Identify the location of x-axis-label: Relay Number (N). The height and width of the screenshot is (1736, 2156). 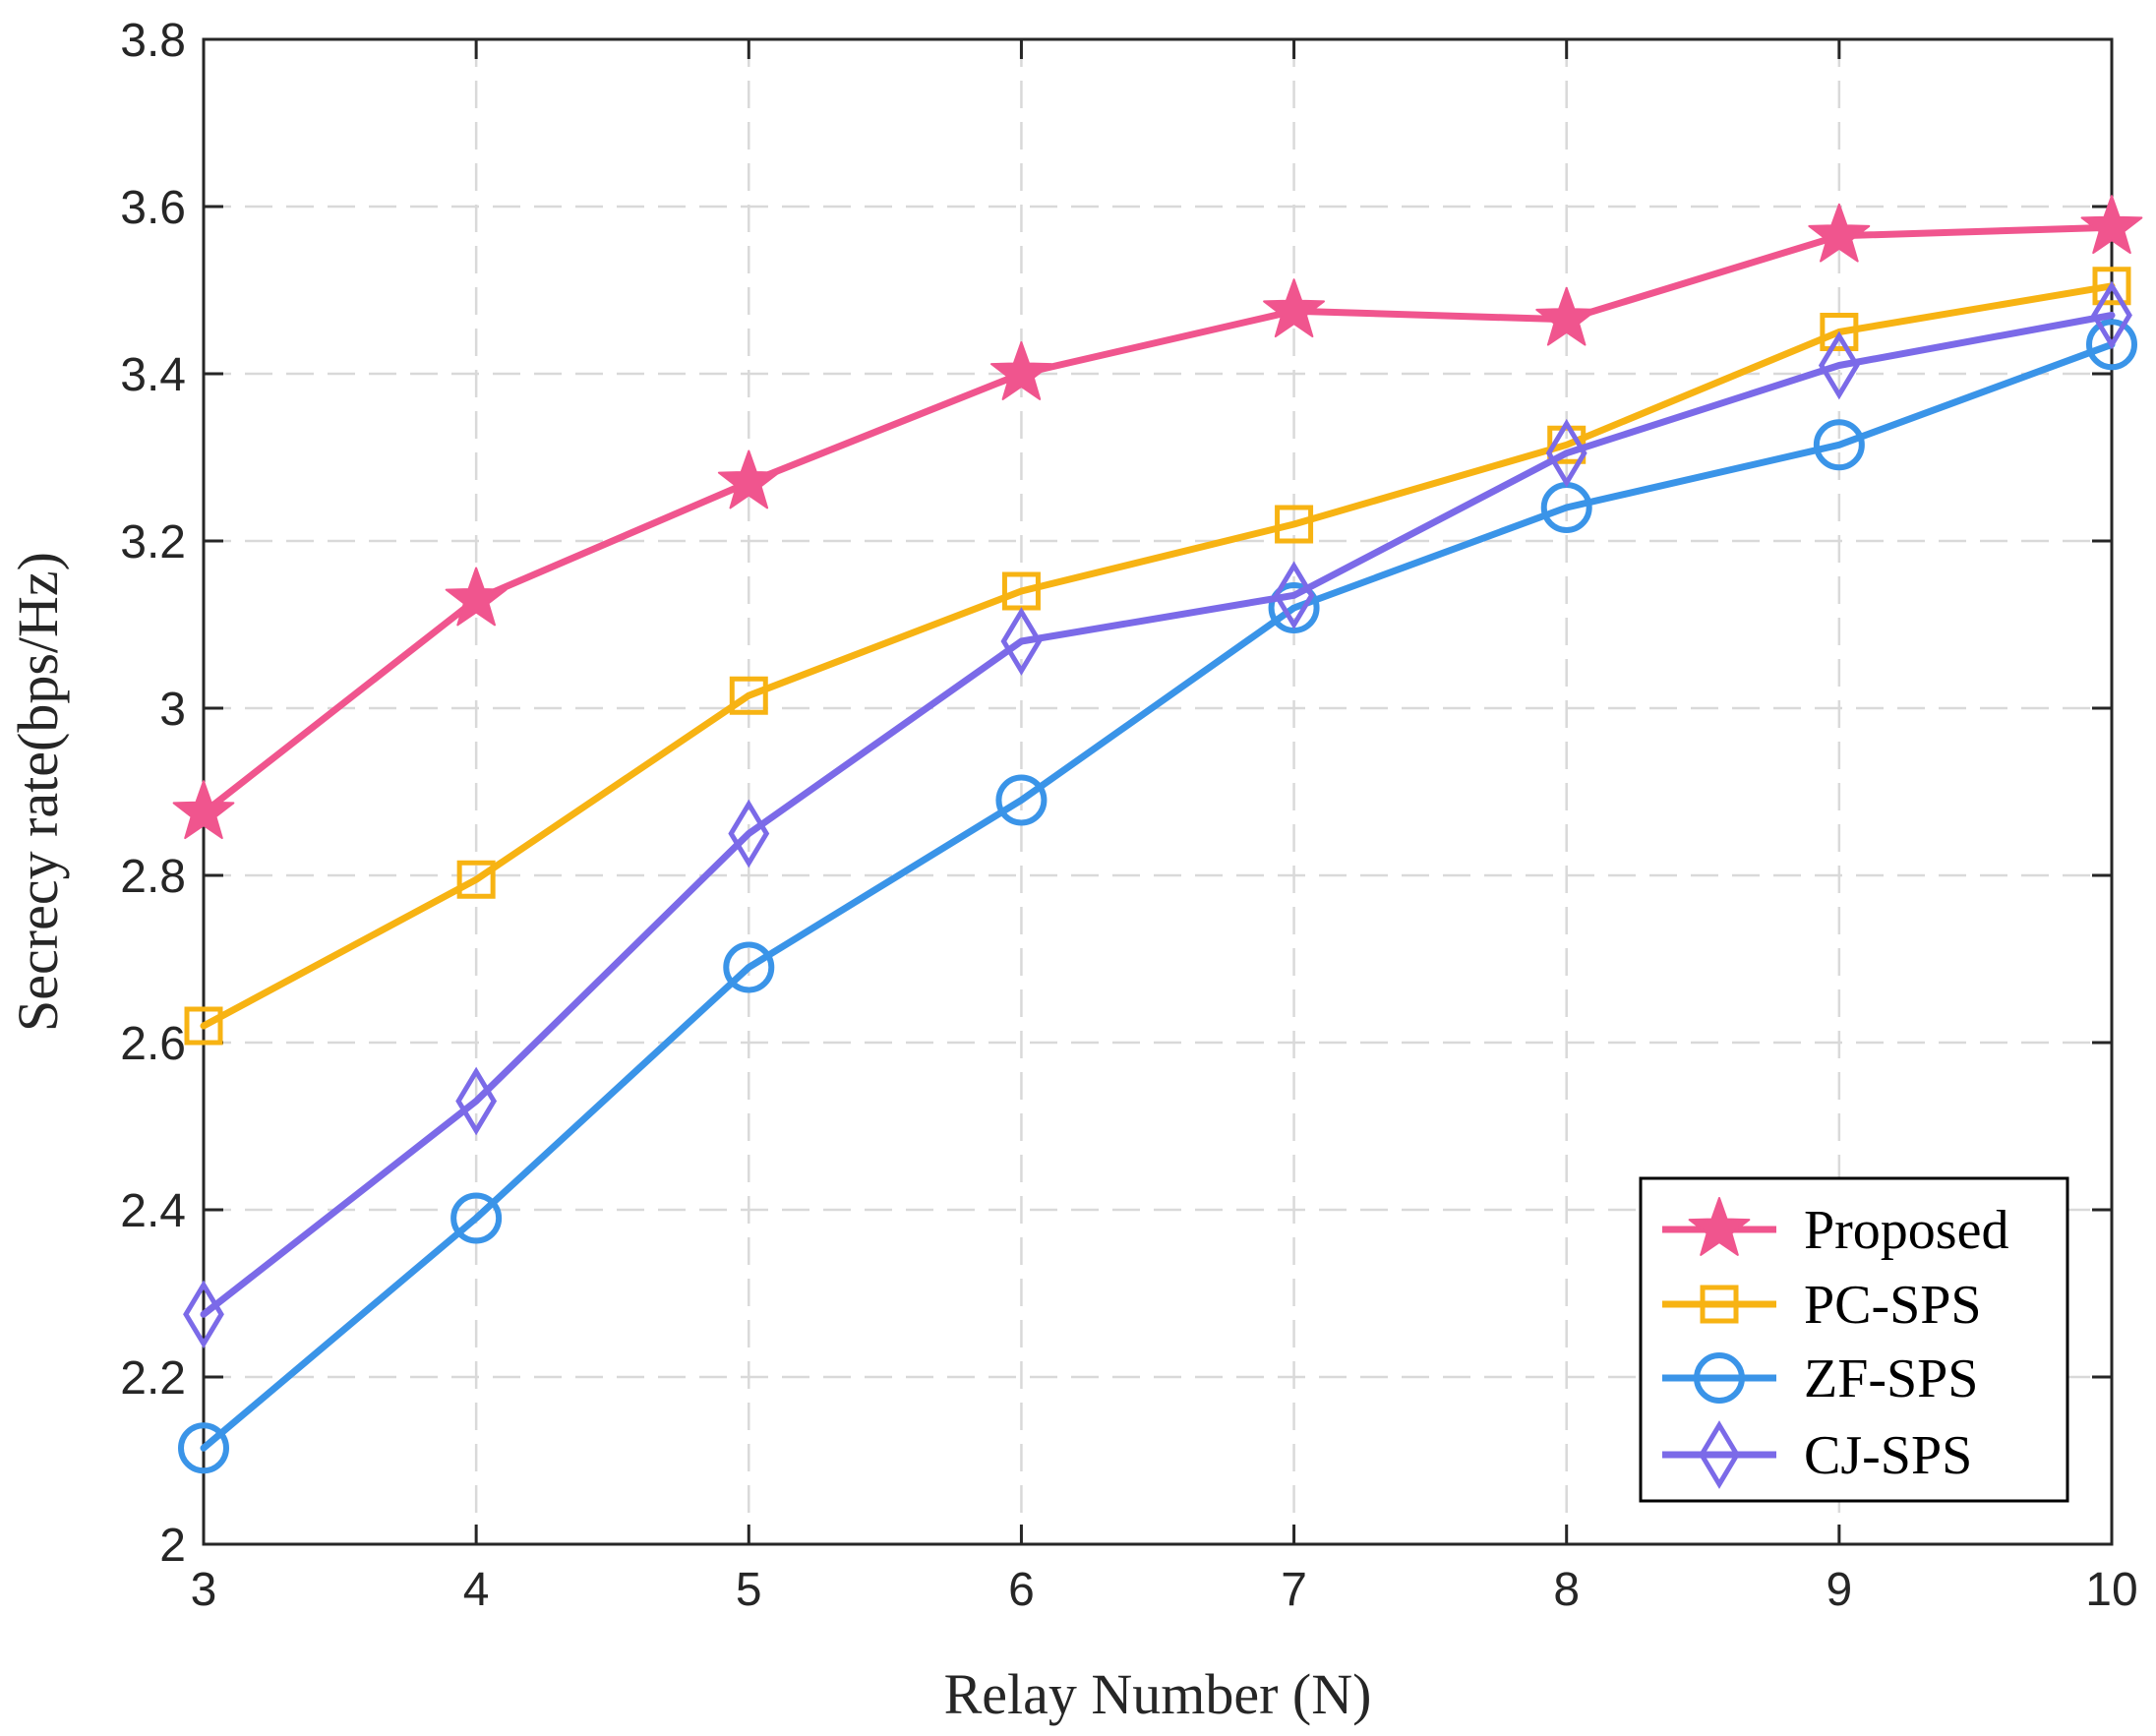
(1158, 1694).